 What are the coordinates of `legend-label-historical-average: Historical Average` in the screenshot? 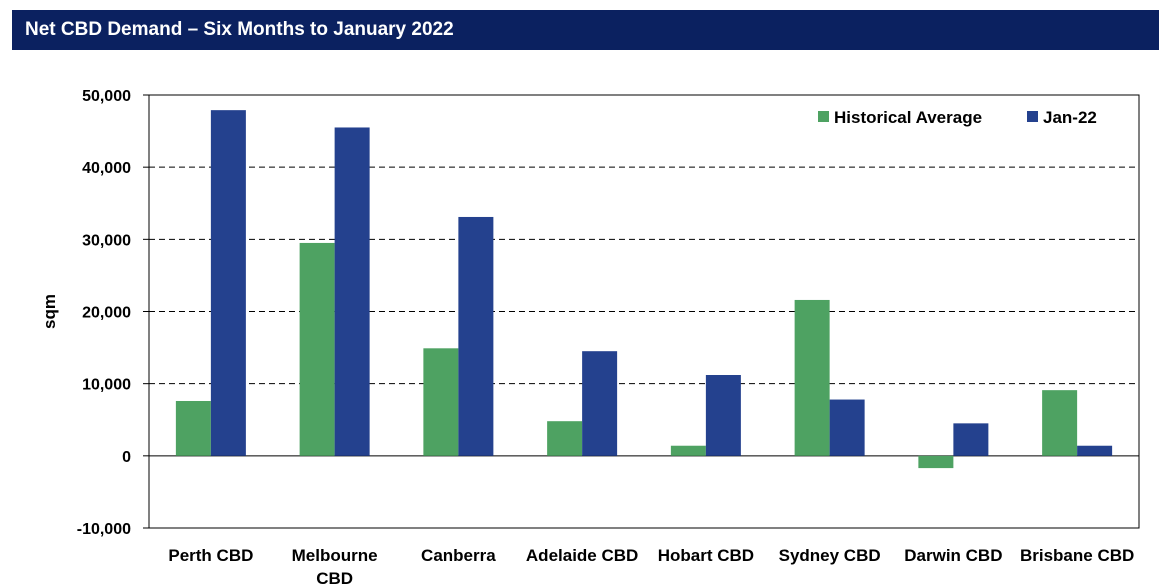 It's located at (908, 117).